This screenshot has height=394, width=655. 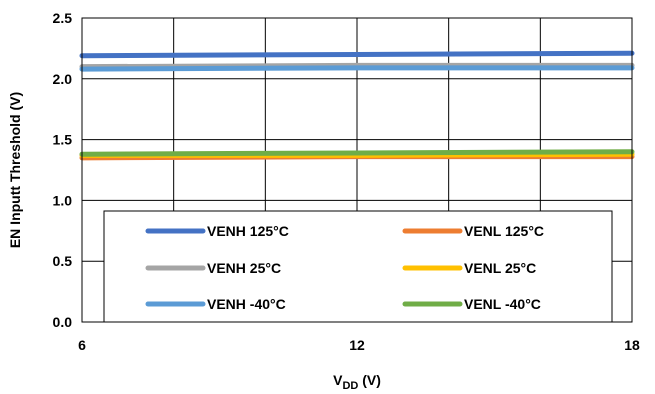 What do you see at coordinates (63, 140) in the screenshot?
I see `y-tick-label: 1.5` at bounding box center [63, 140].